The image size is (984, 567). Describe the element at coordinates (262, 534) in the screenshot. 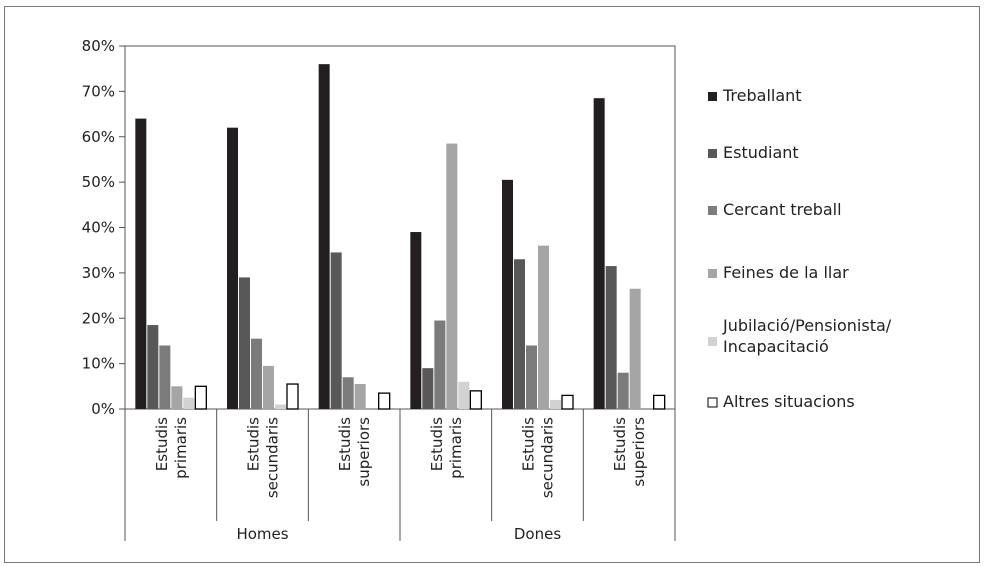

I see `group-label: Homes` at that location.